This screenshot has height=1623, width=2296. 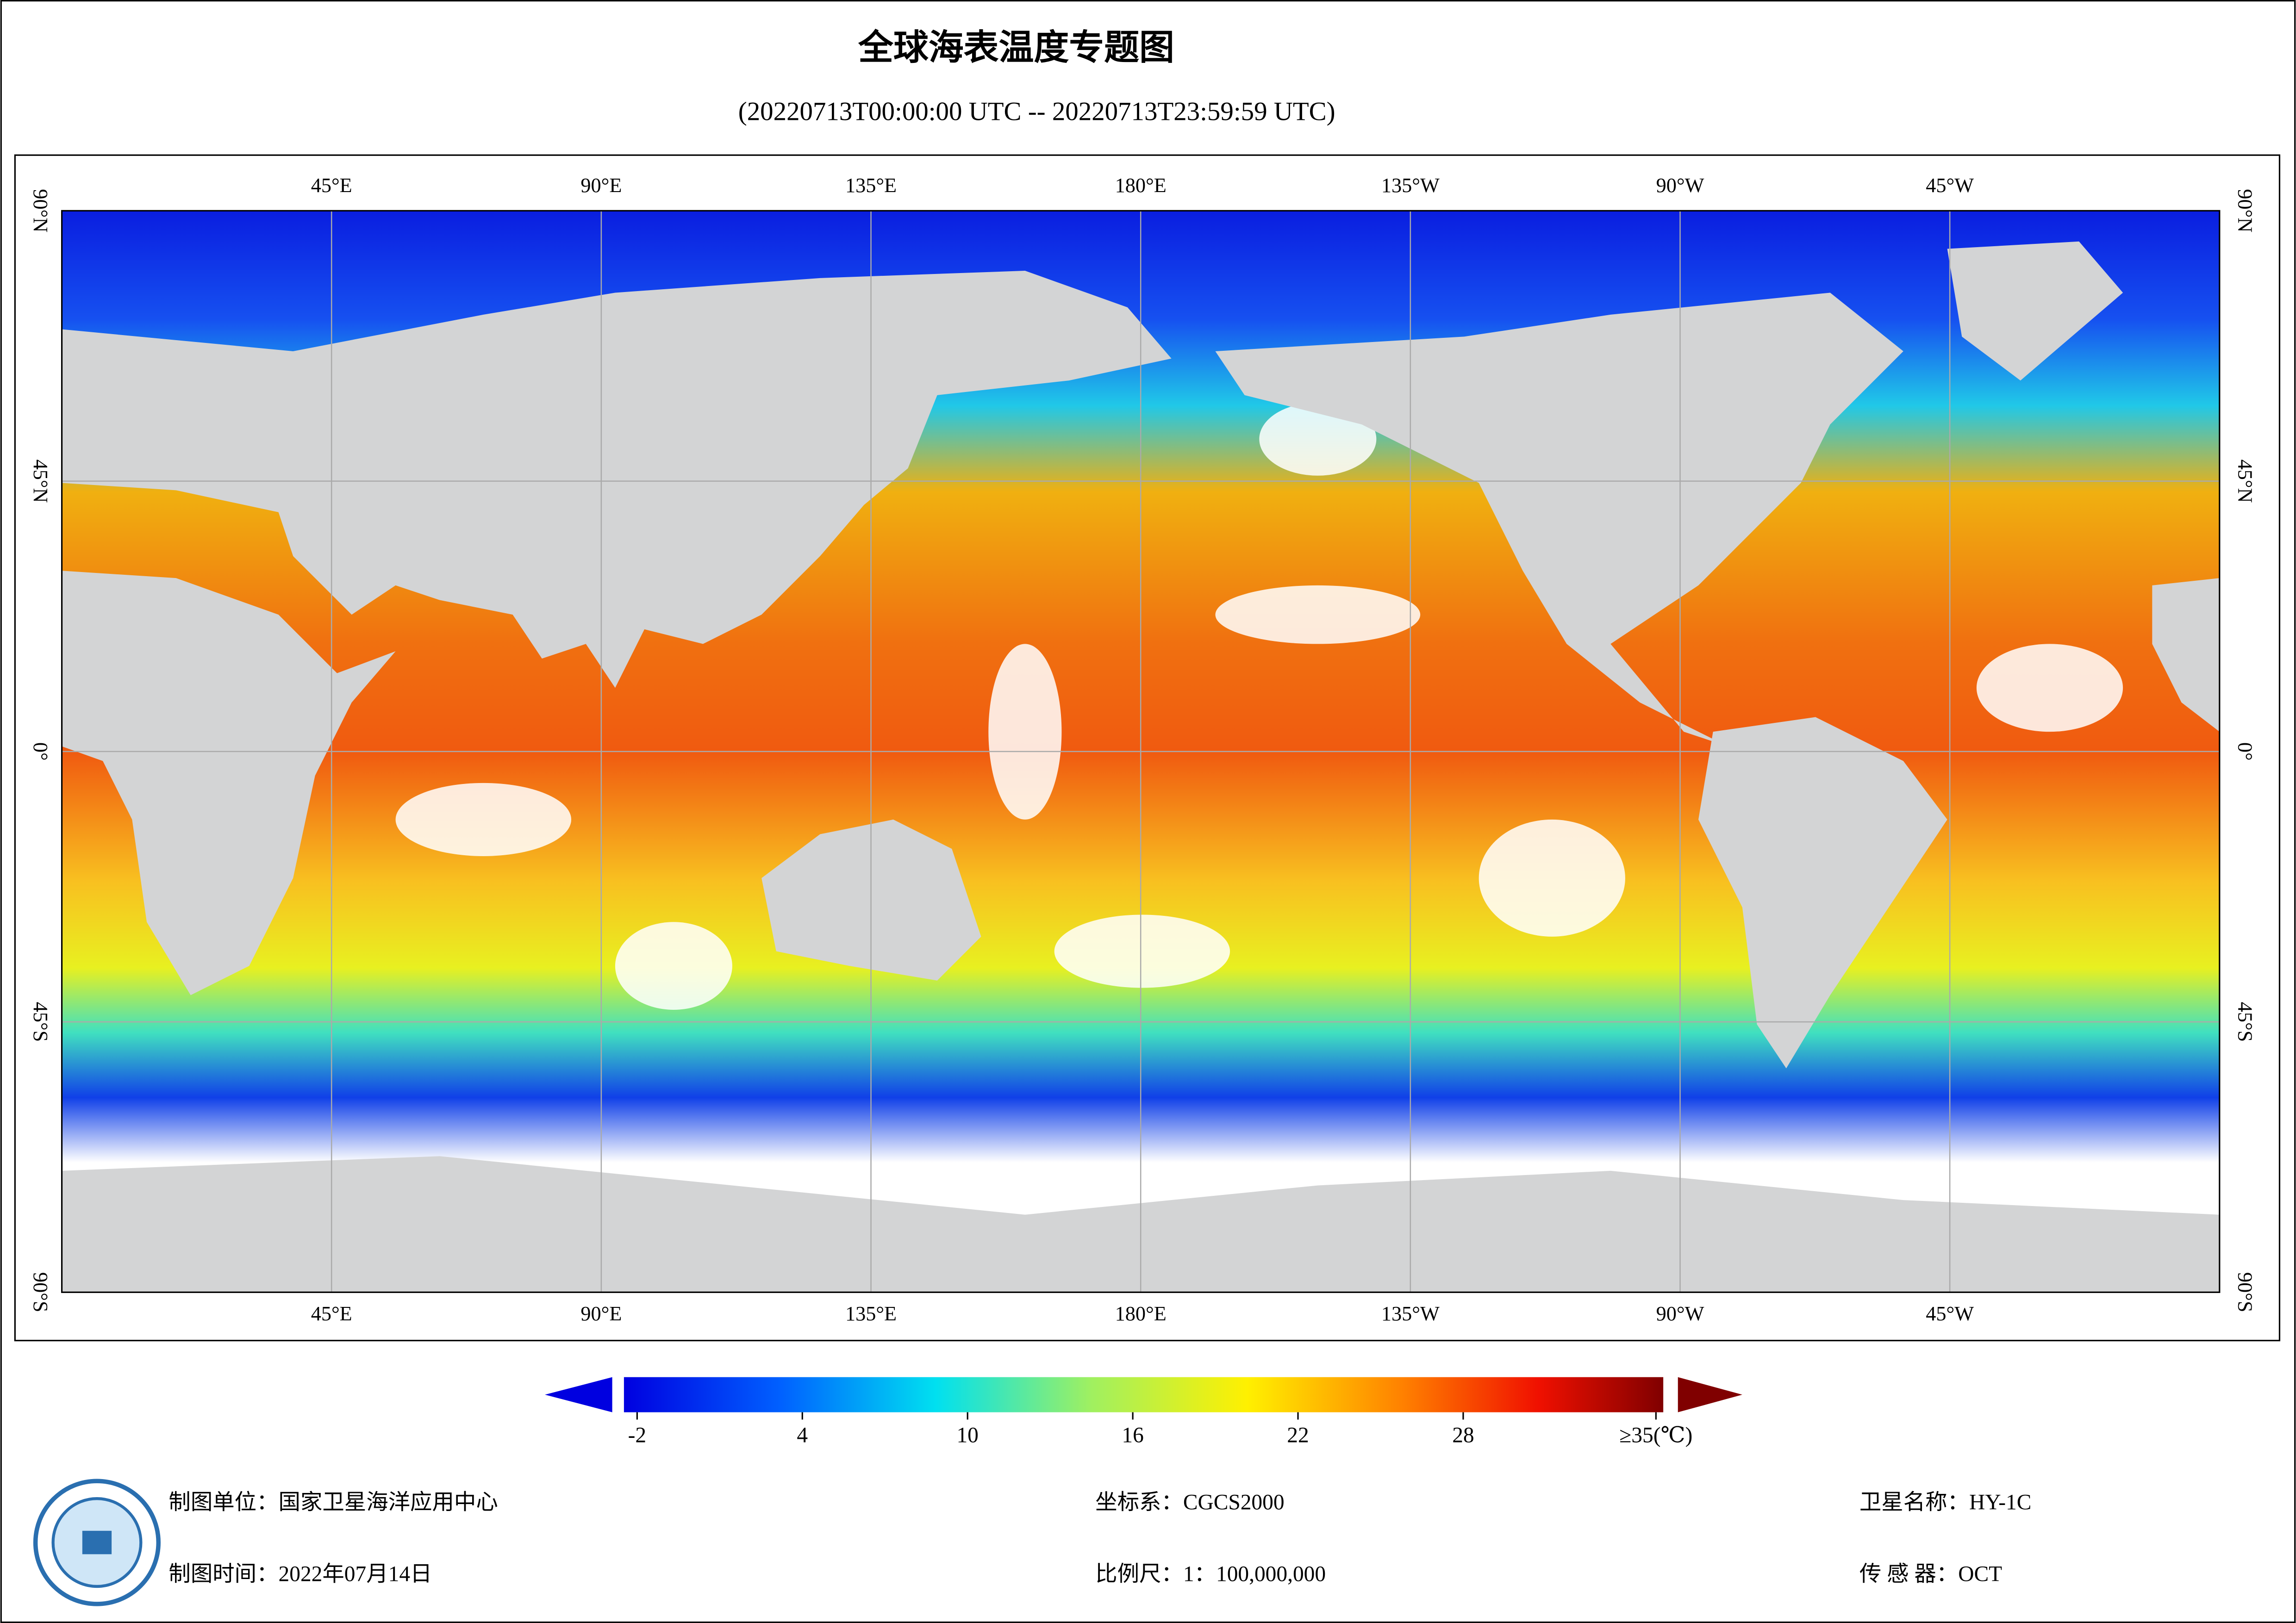 What do you see at coordinates (637, 1435) in the screenshot?
I see `colorbar-tick-label: -2` at bounding box center [637, 1435].